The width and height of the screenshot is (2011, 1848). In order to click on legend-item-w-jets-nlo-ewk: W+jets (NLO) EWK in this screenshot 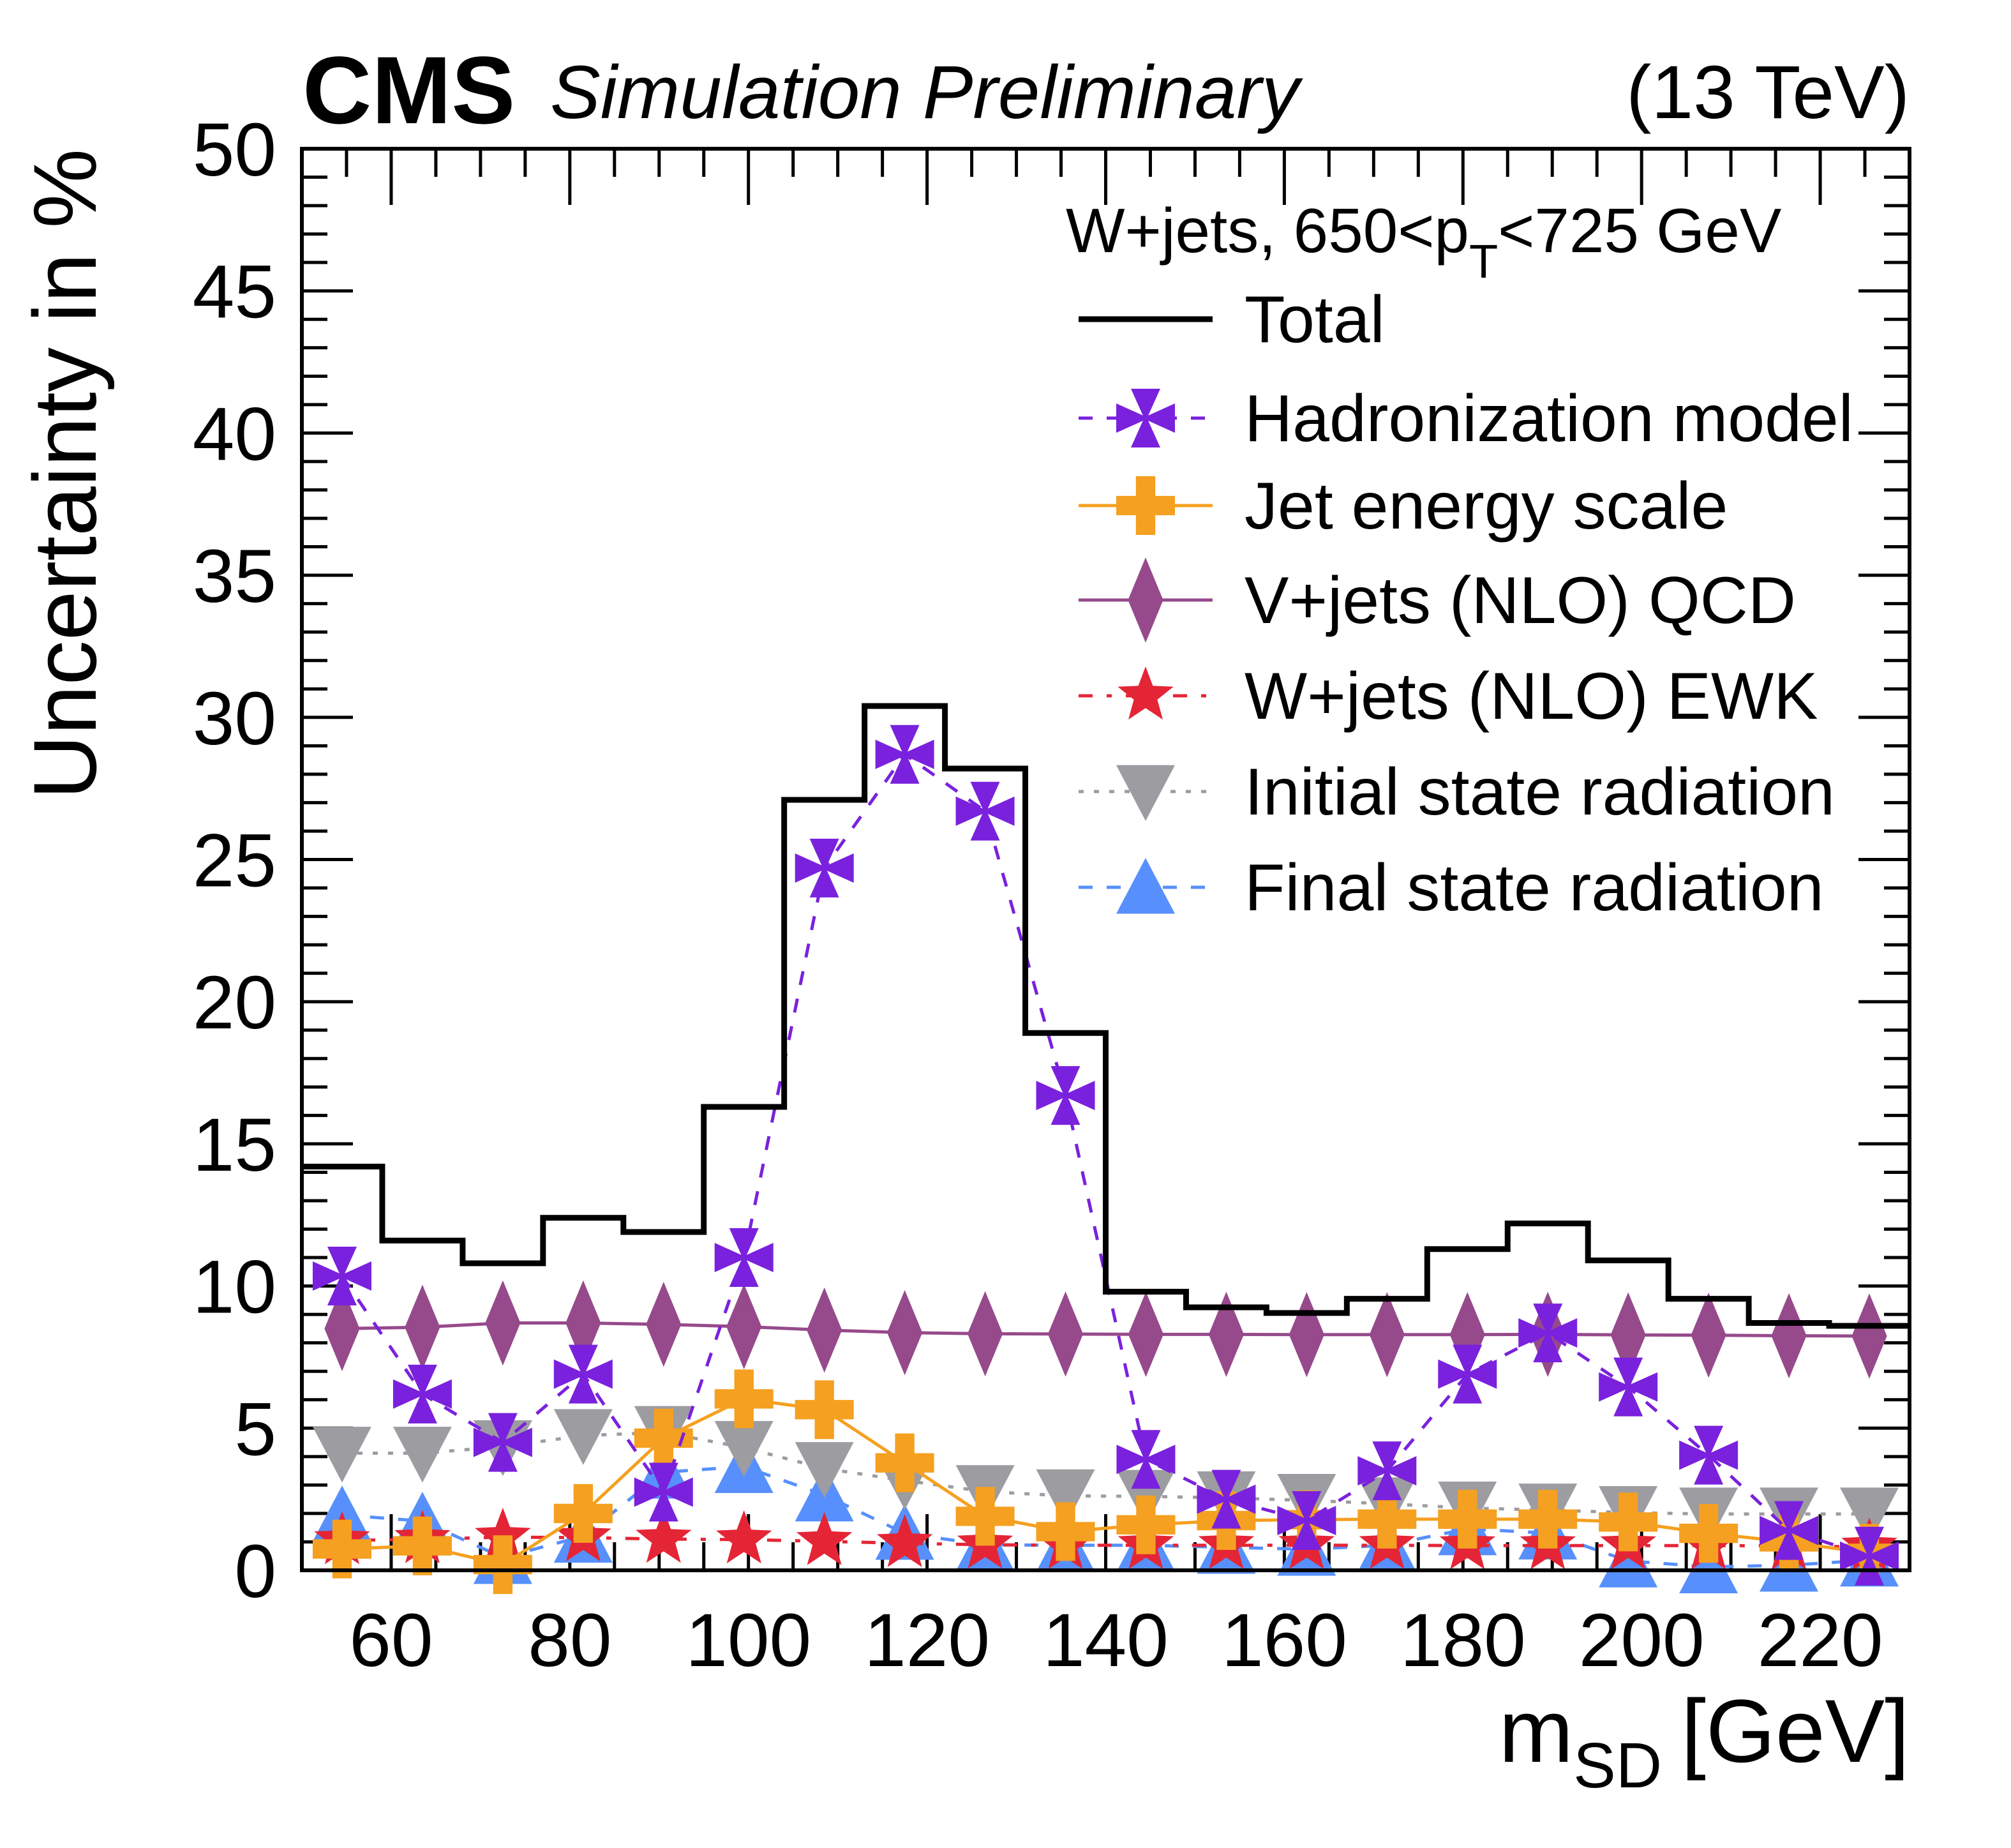, I will do `click(1448, 696)`.